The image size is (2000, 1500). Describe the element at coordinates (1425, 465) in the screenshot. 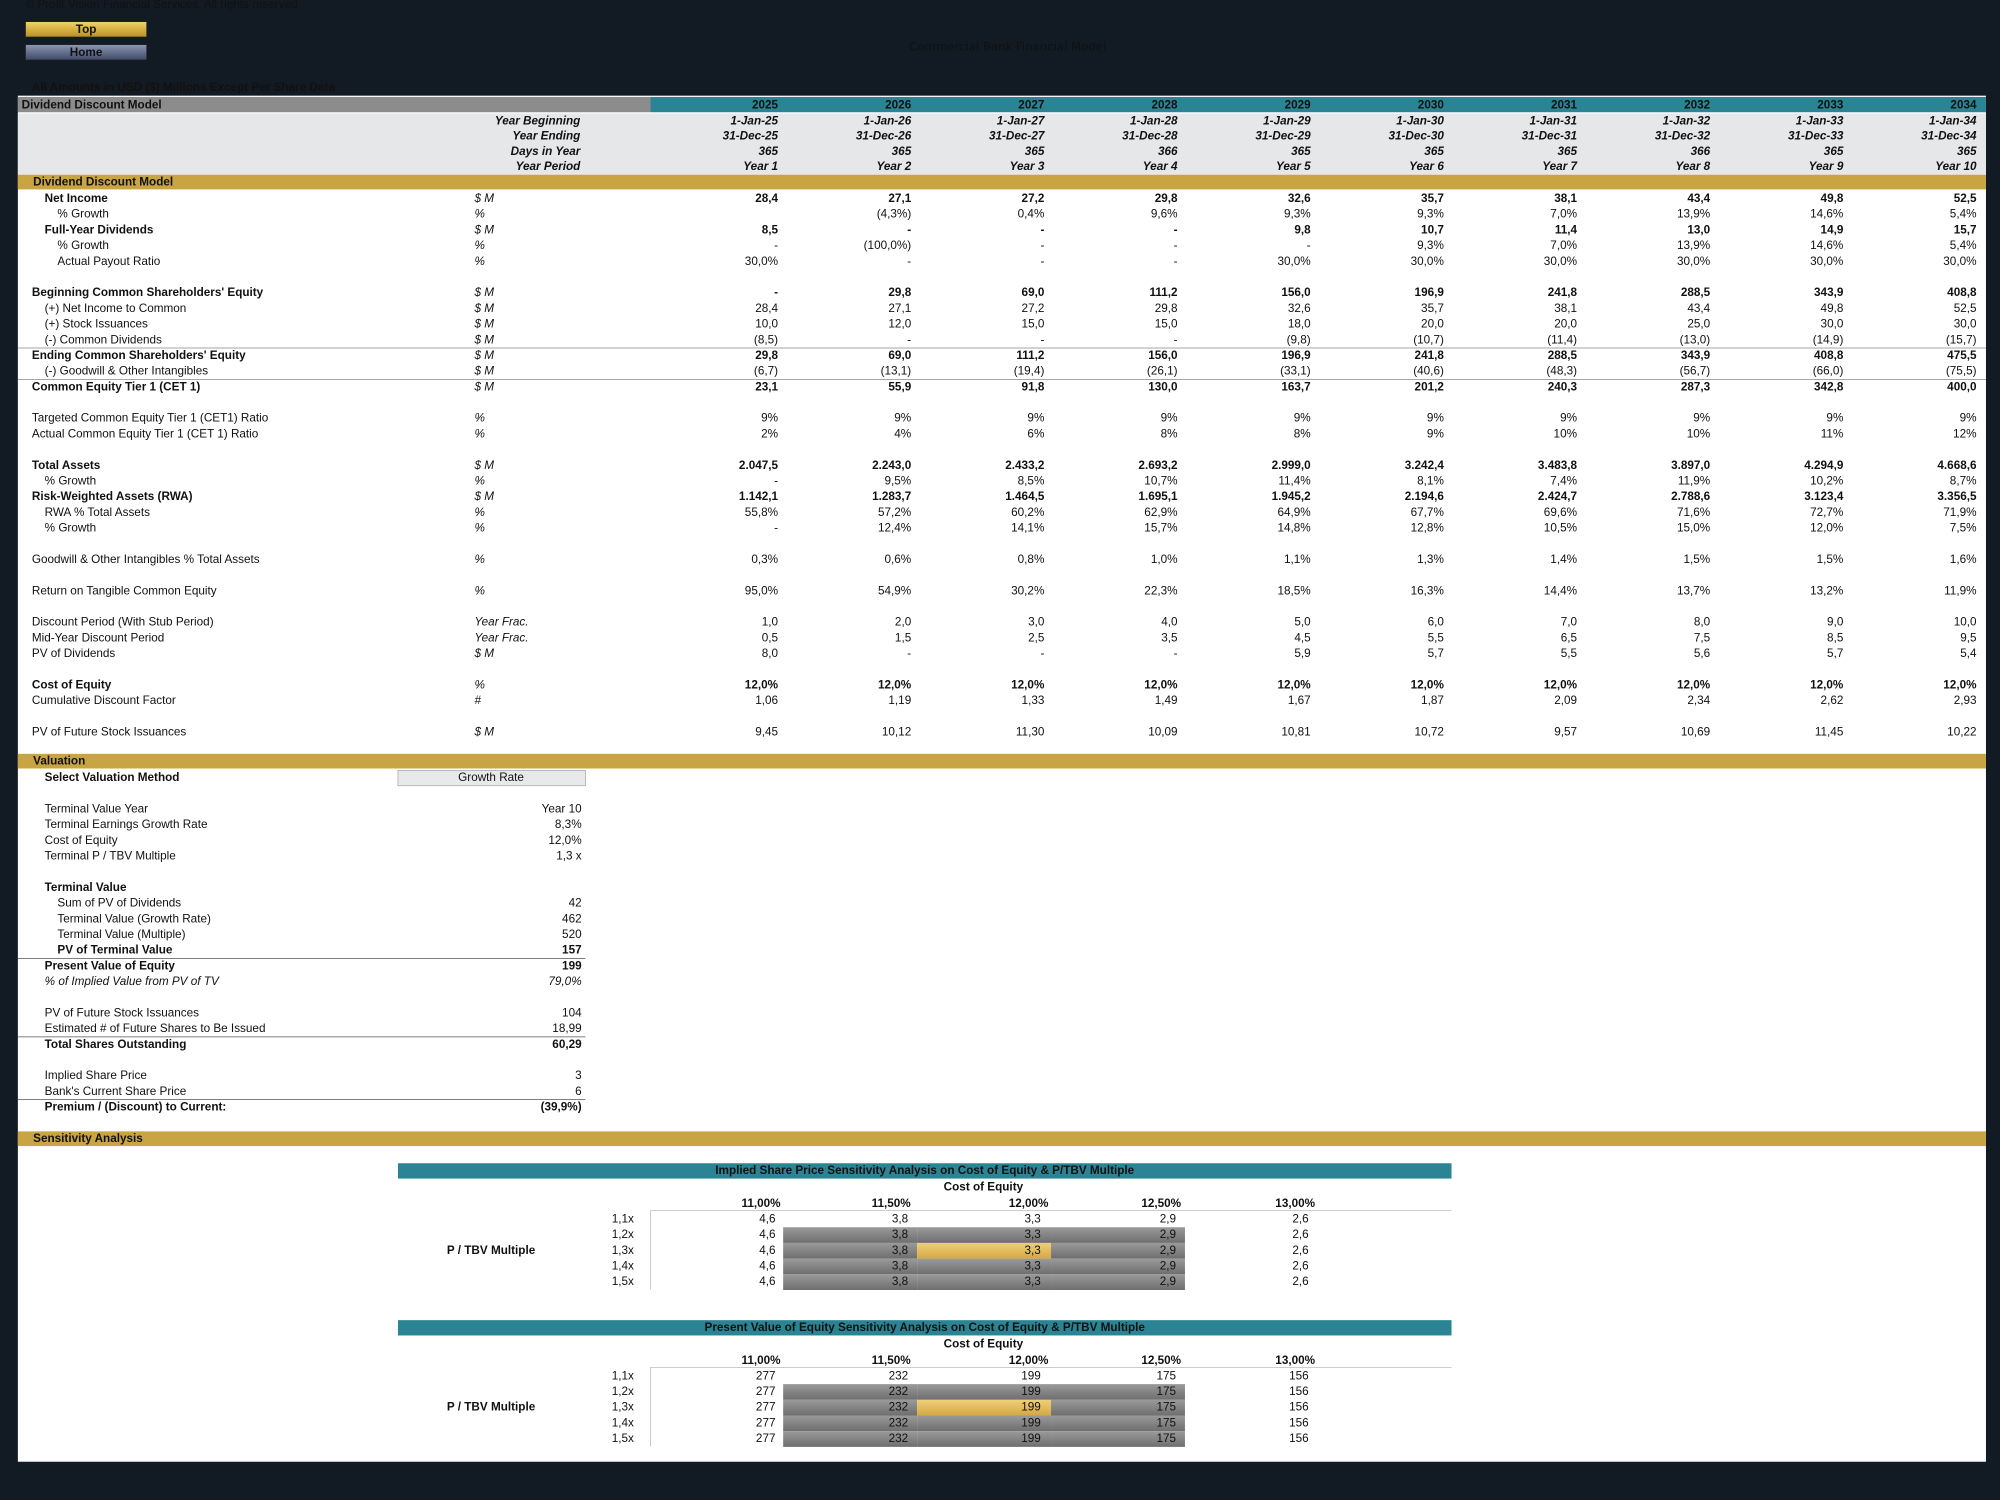

I see `cell: 3.242,4` at that location.